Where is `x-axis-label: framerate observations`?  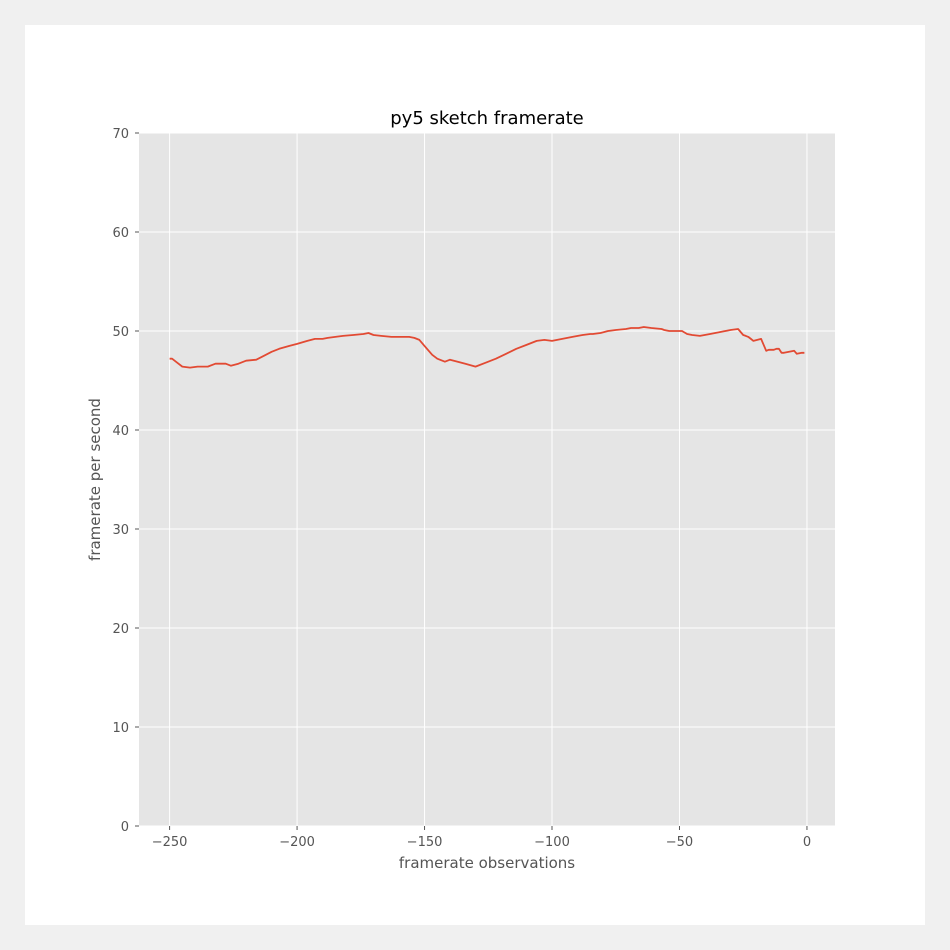 x-axis-label: framerate observations is located at coordinates (487, 863).